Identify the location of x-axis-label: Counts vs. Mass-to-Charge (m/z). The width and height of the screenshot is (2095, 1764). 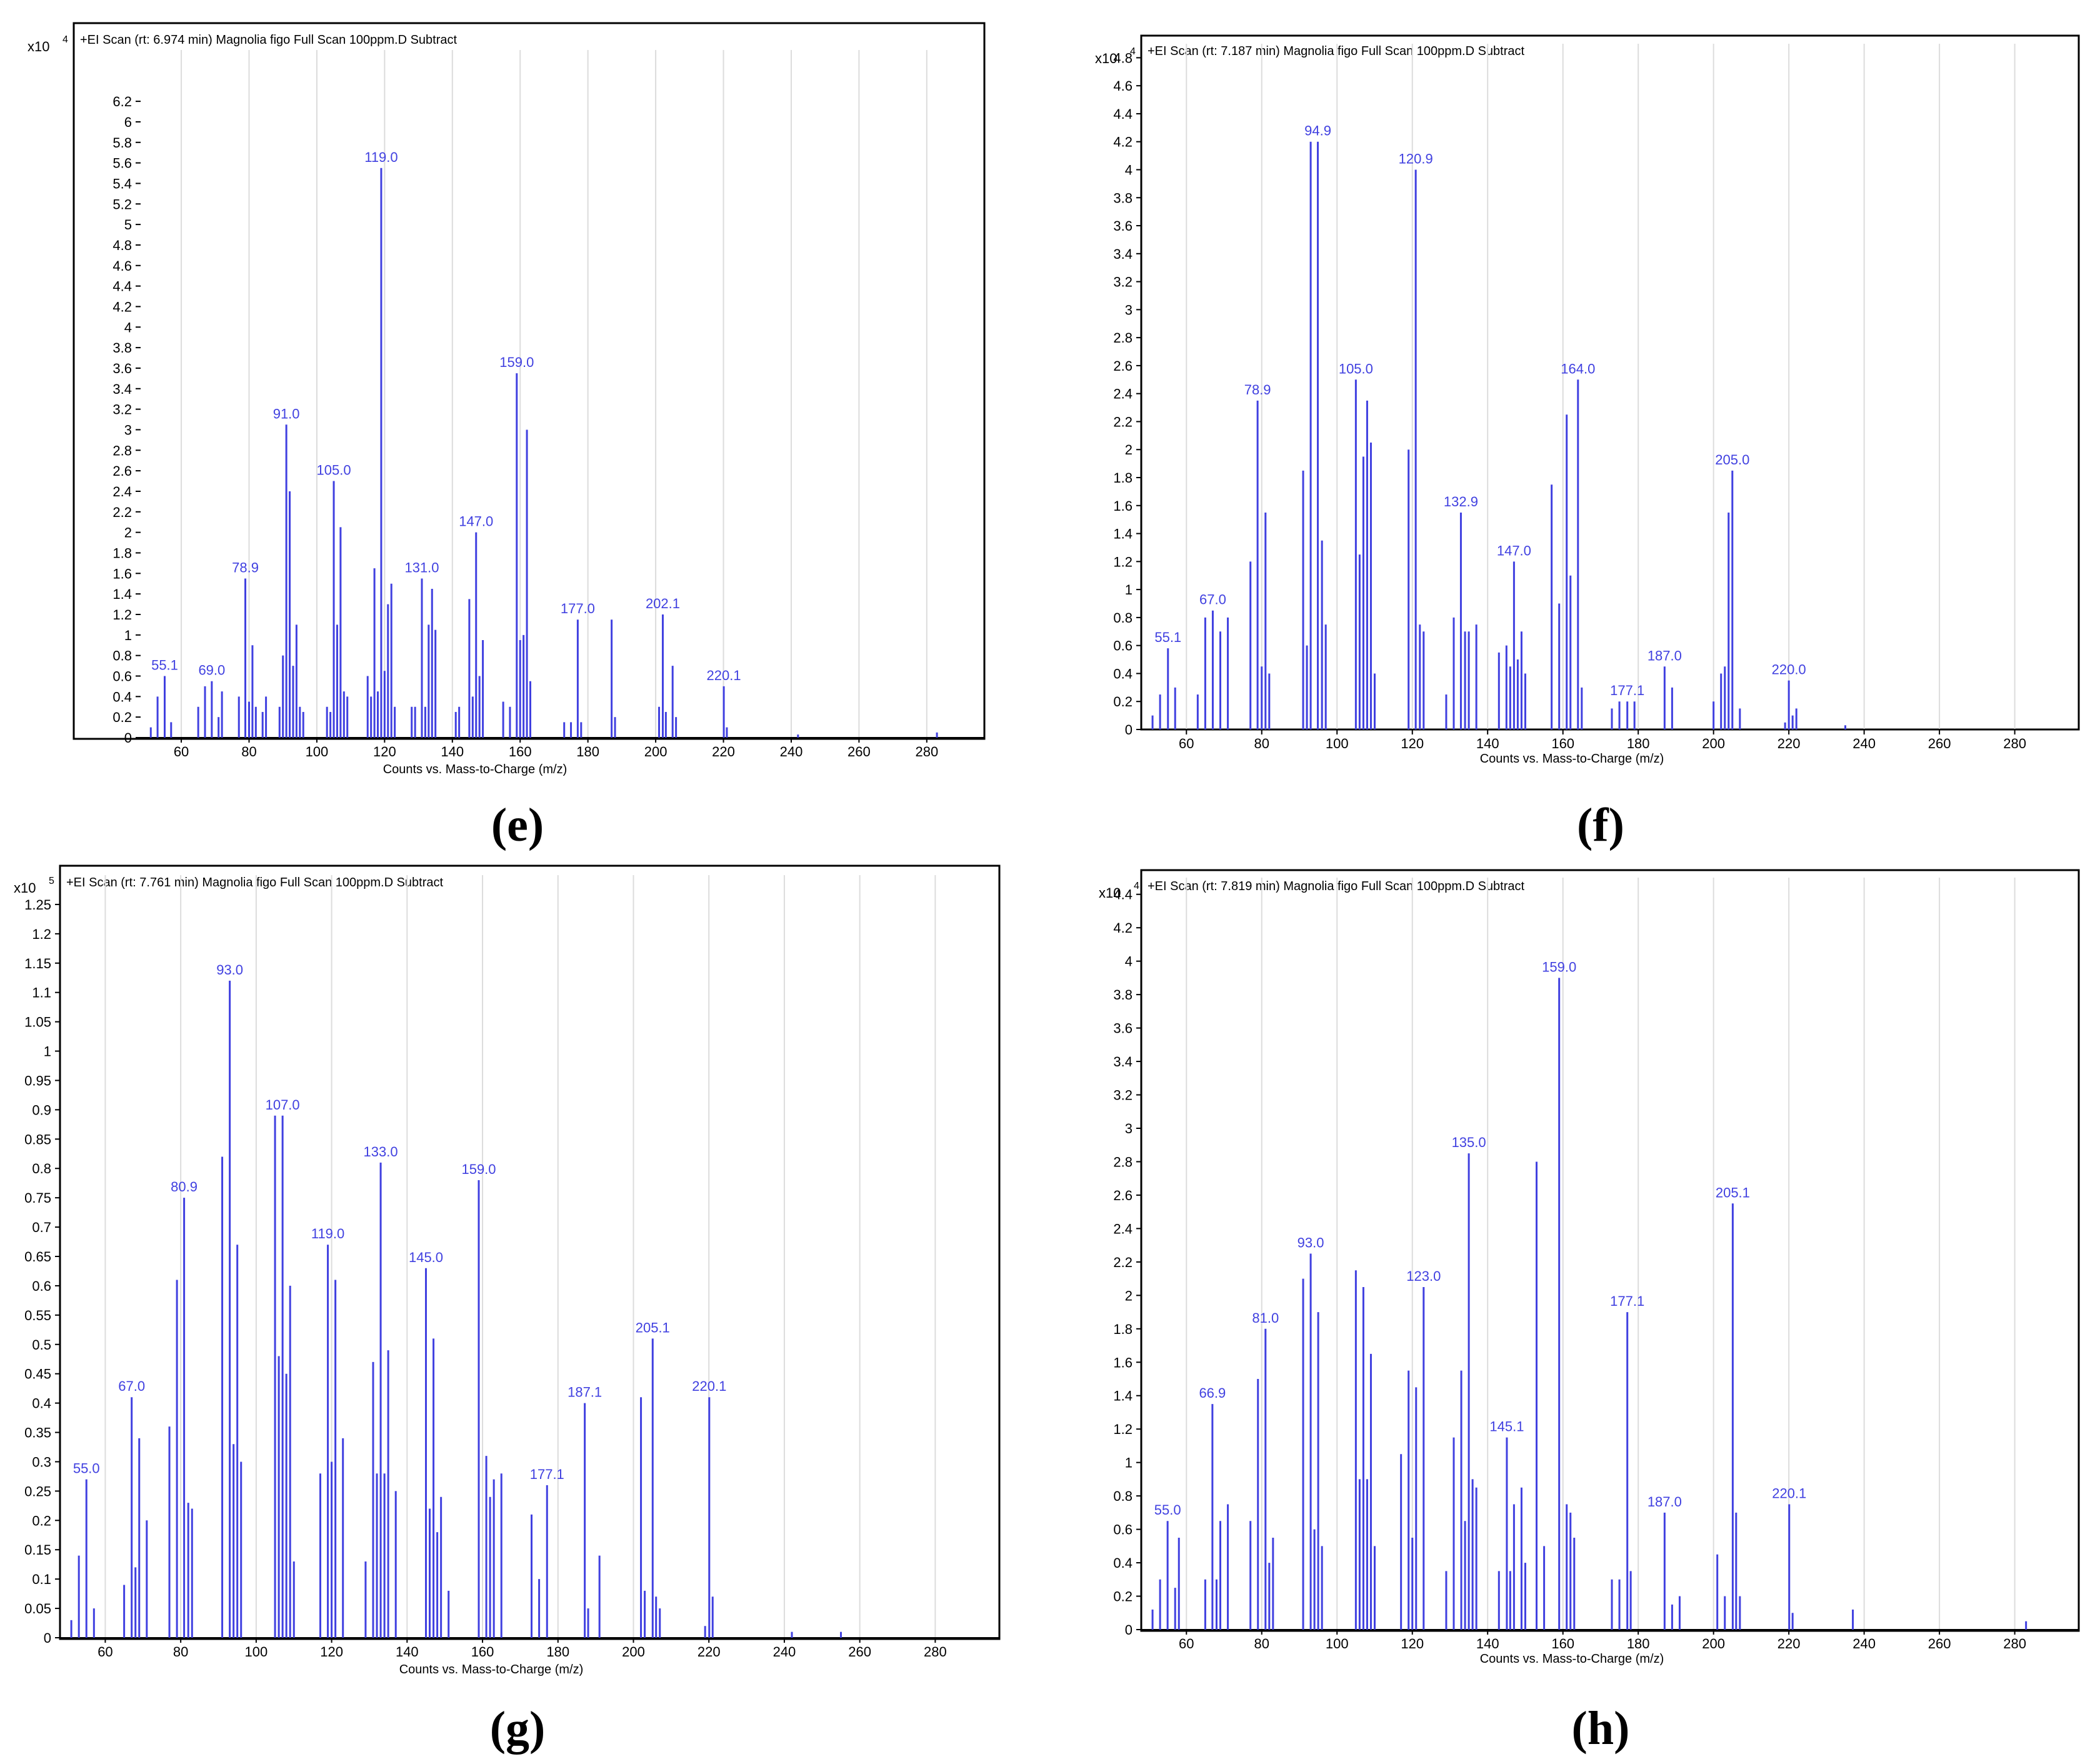
(1572, 1659).